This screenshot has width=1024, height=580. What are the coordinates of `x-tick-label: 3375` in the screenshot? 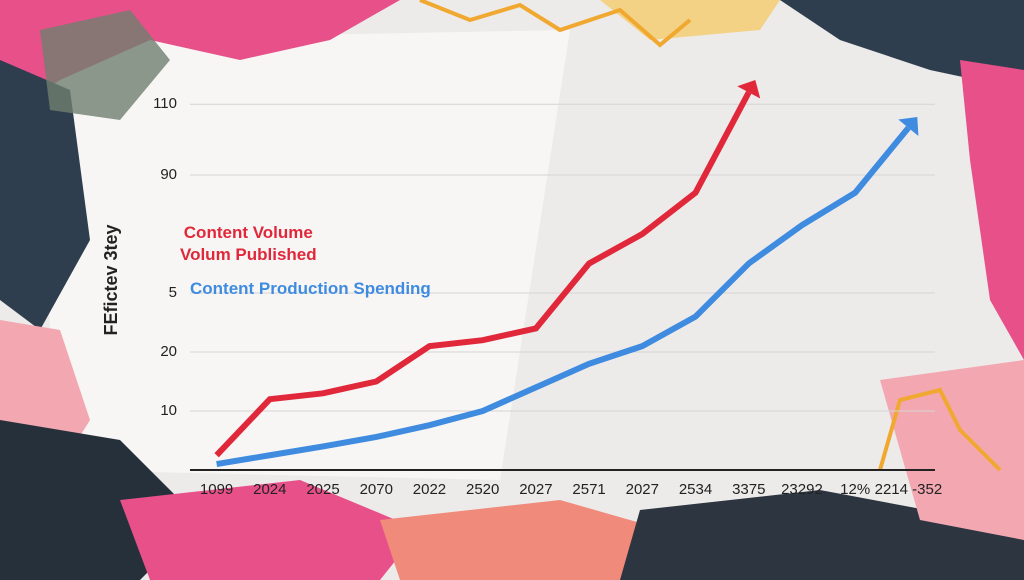 It's located at (748, 489).